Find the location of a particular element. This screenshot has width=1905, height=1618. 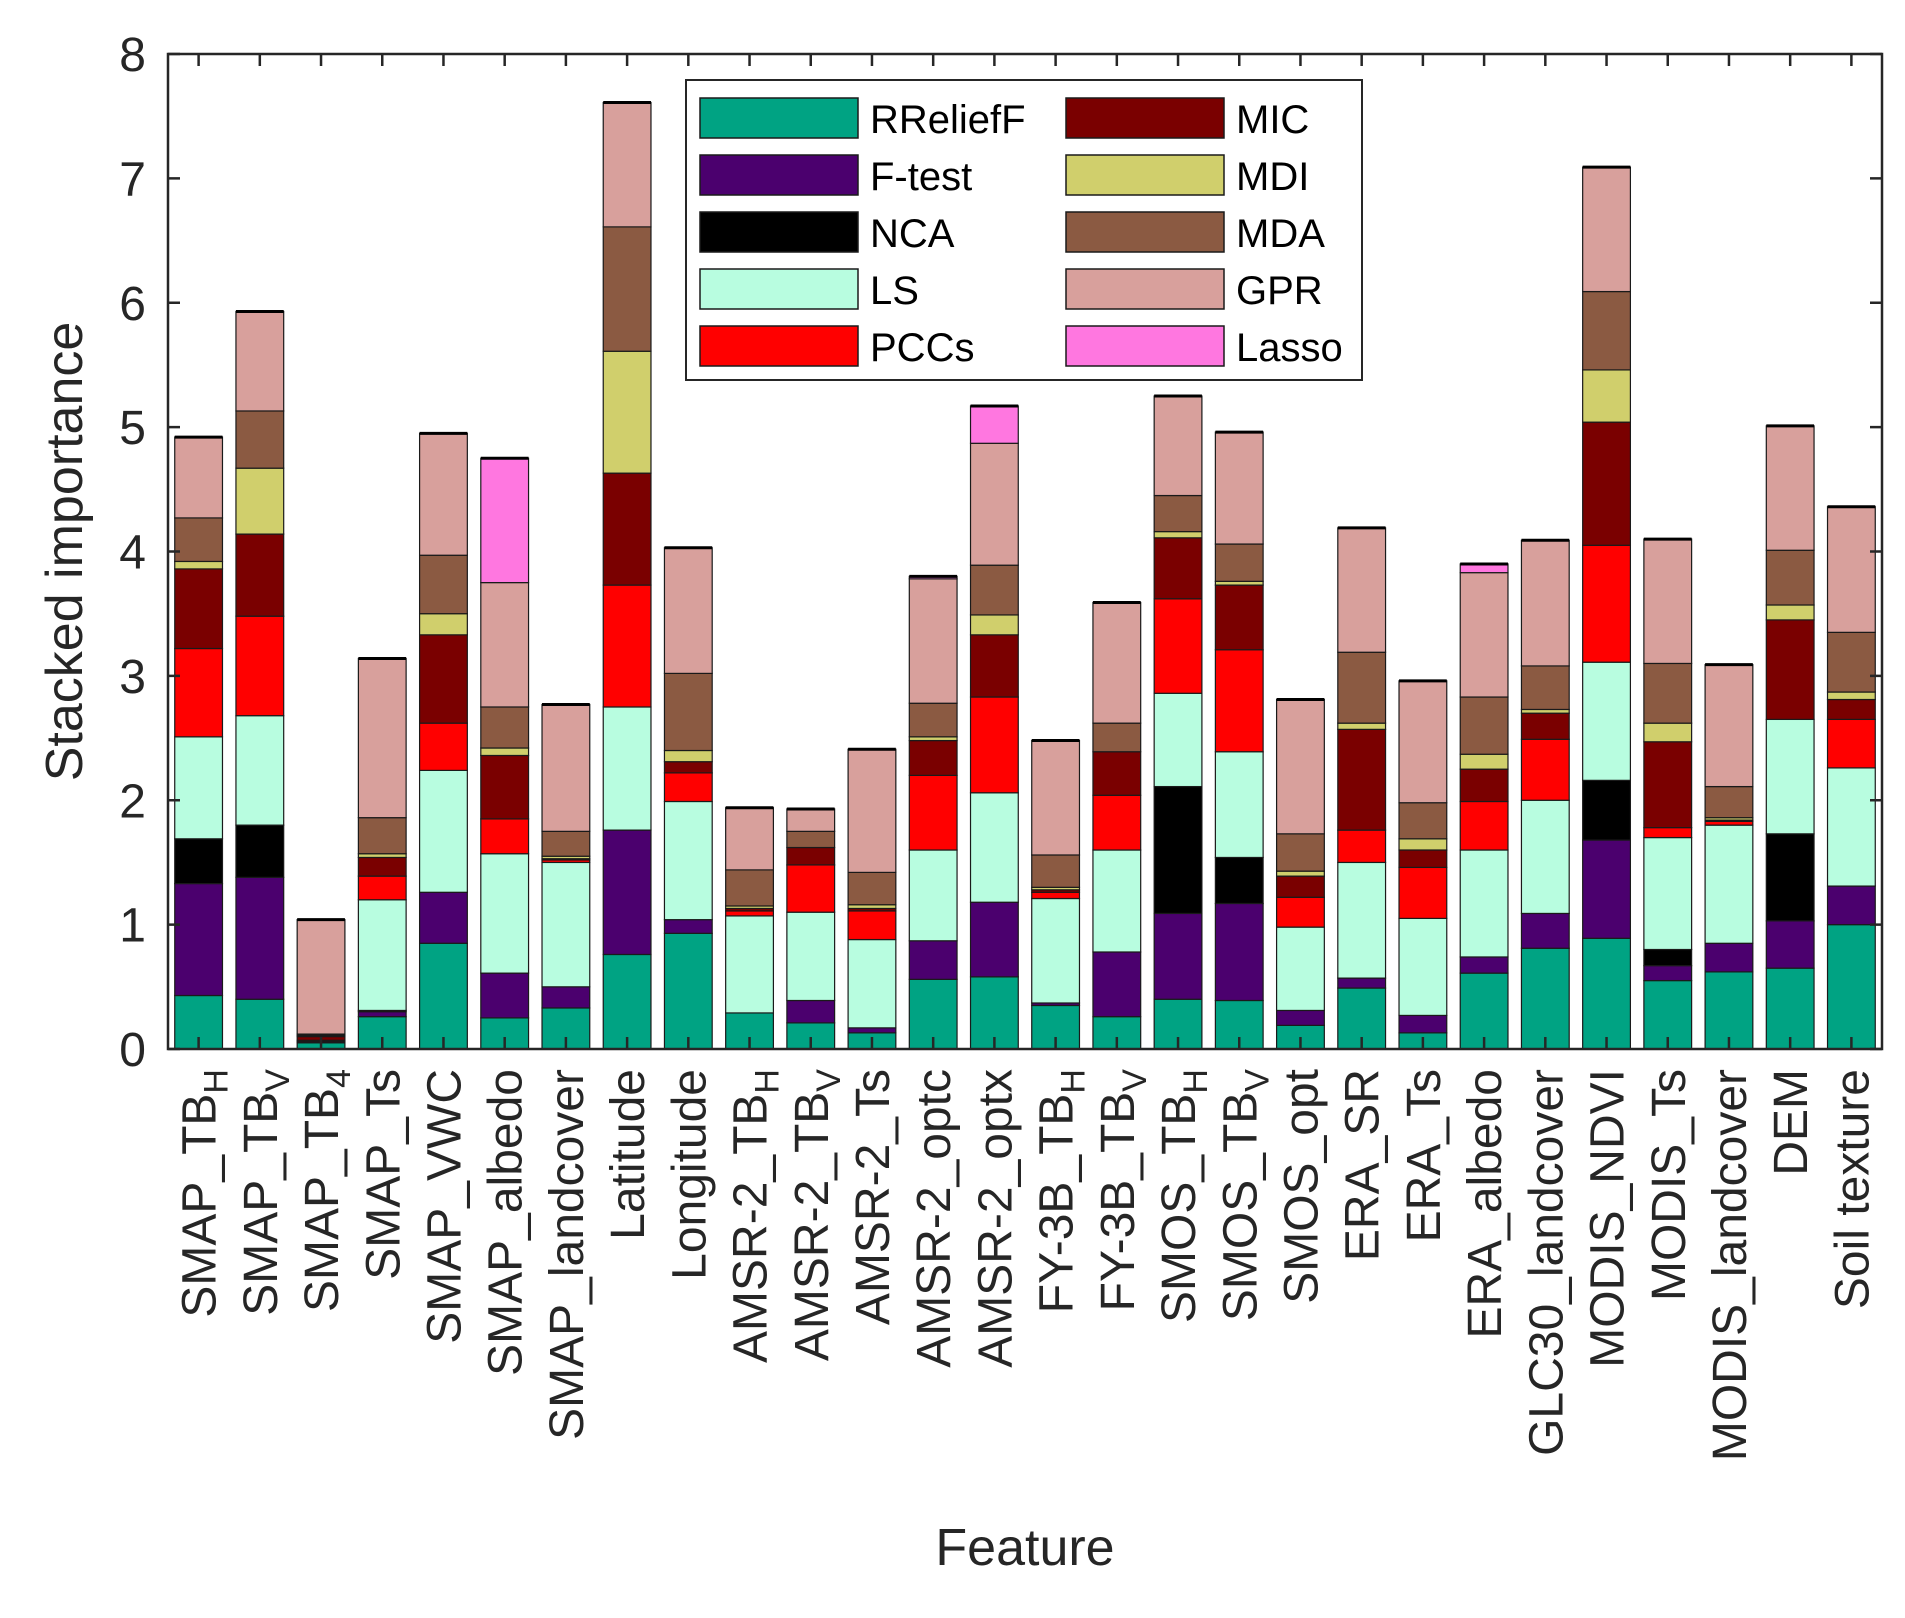

x-tick-label: MODIS_landcover is located at coordinates (1730, 1265).